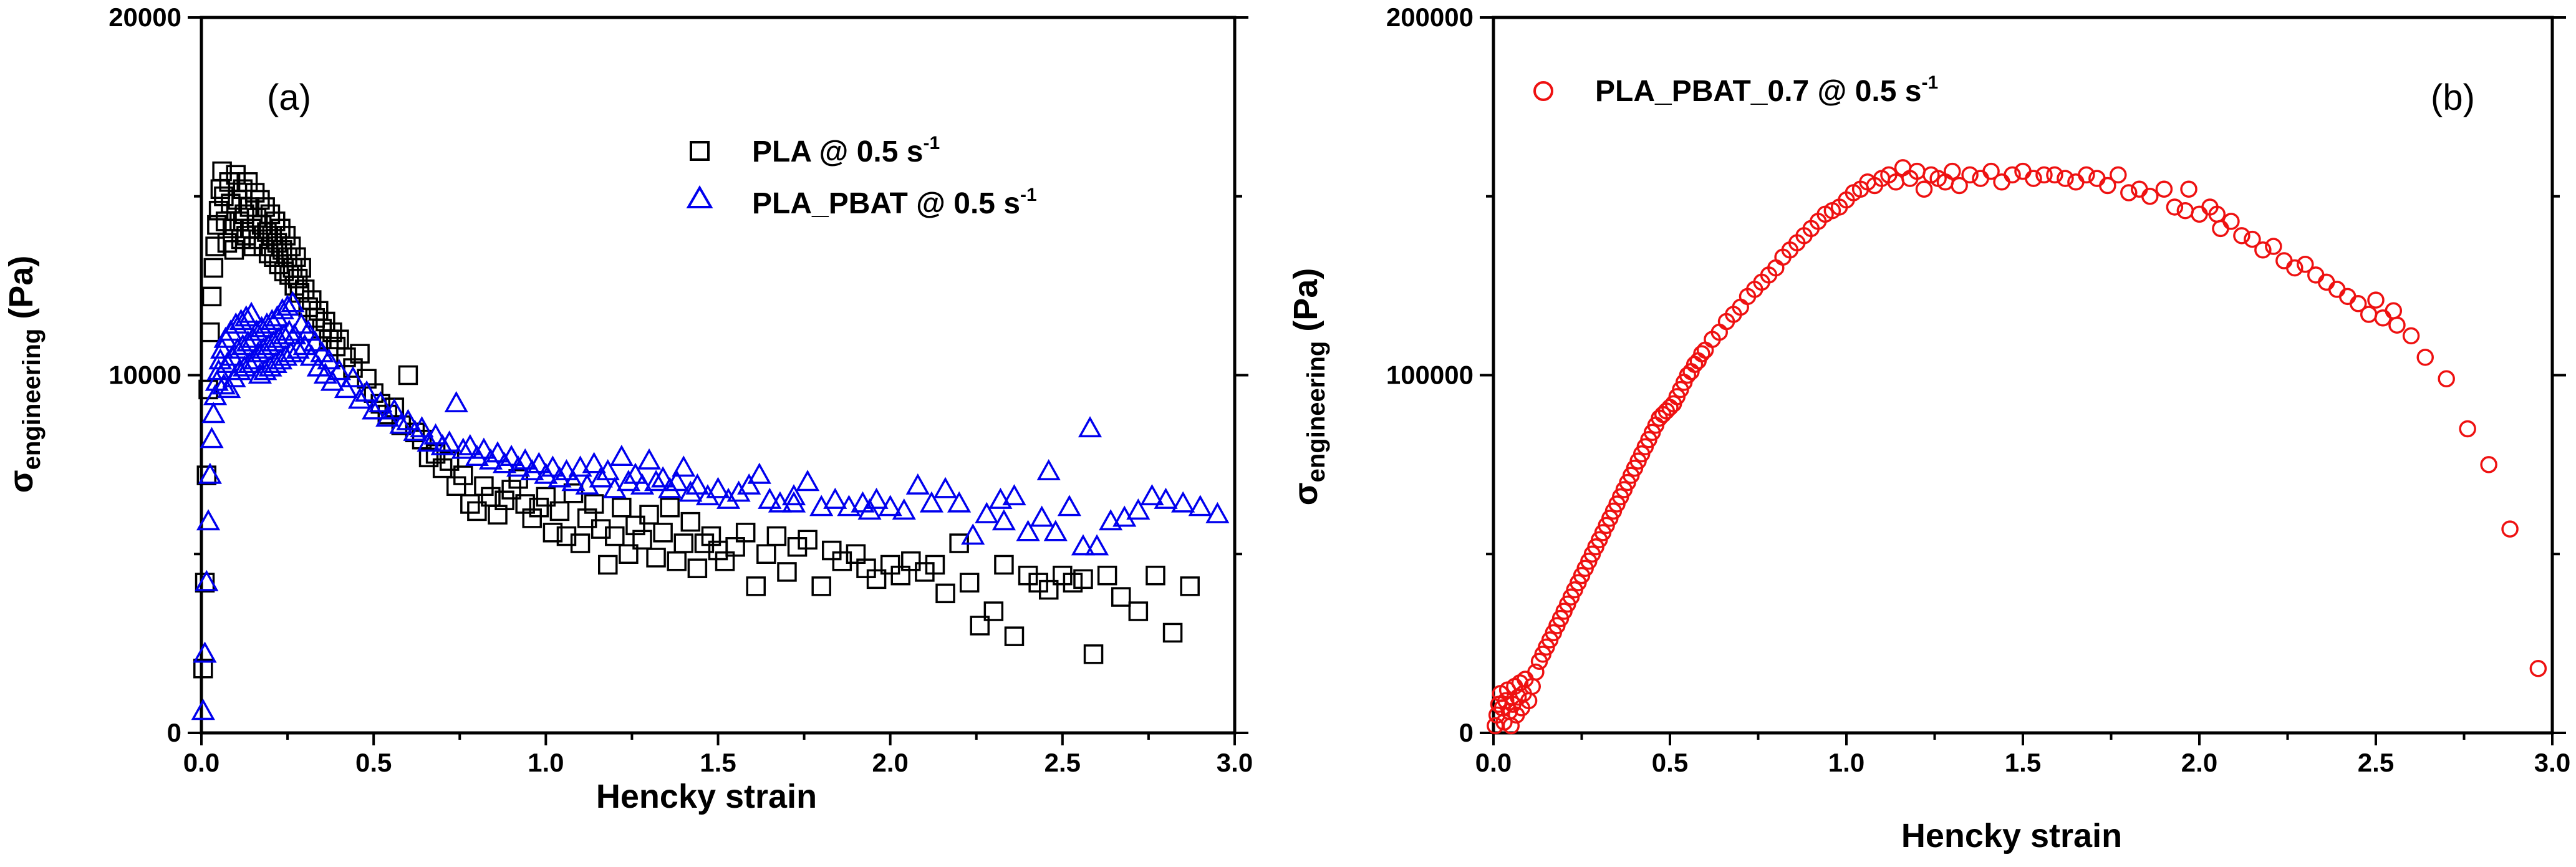 The image size is (2576, 867). What do you see at coordinates (2023, 763) in the screenshot?
I see `x-tick-label: 1.5` at bounding box center [2023, 763].